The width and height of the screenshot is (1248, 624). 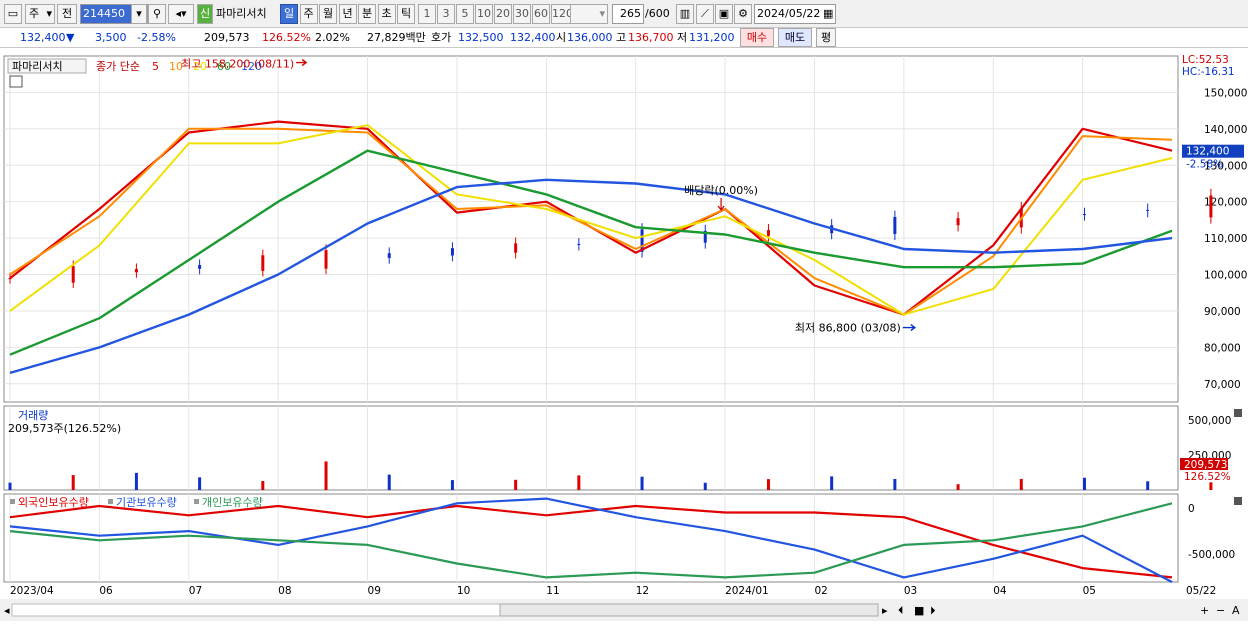 I want to click on low-label: 저, so click(x=682, y=37).